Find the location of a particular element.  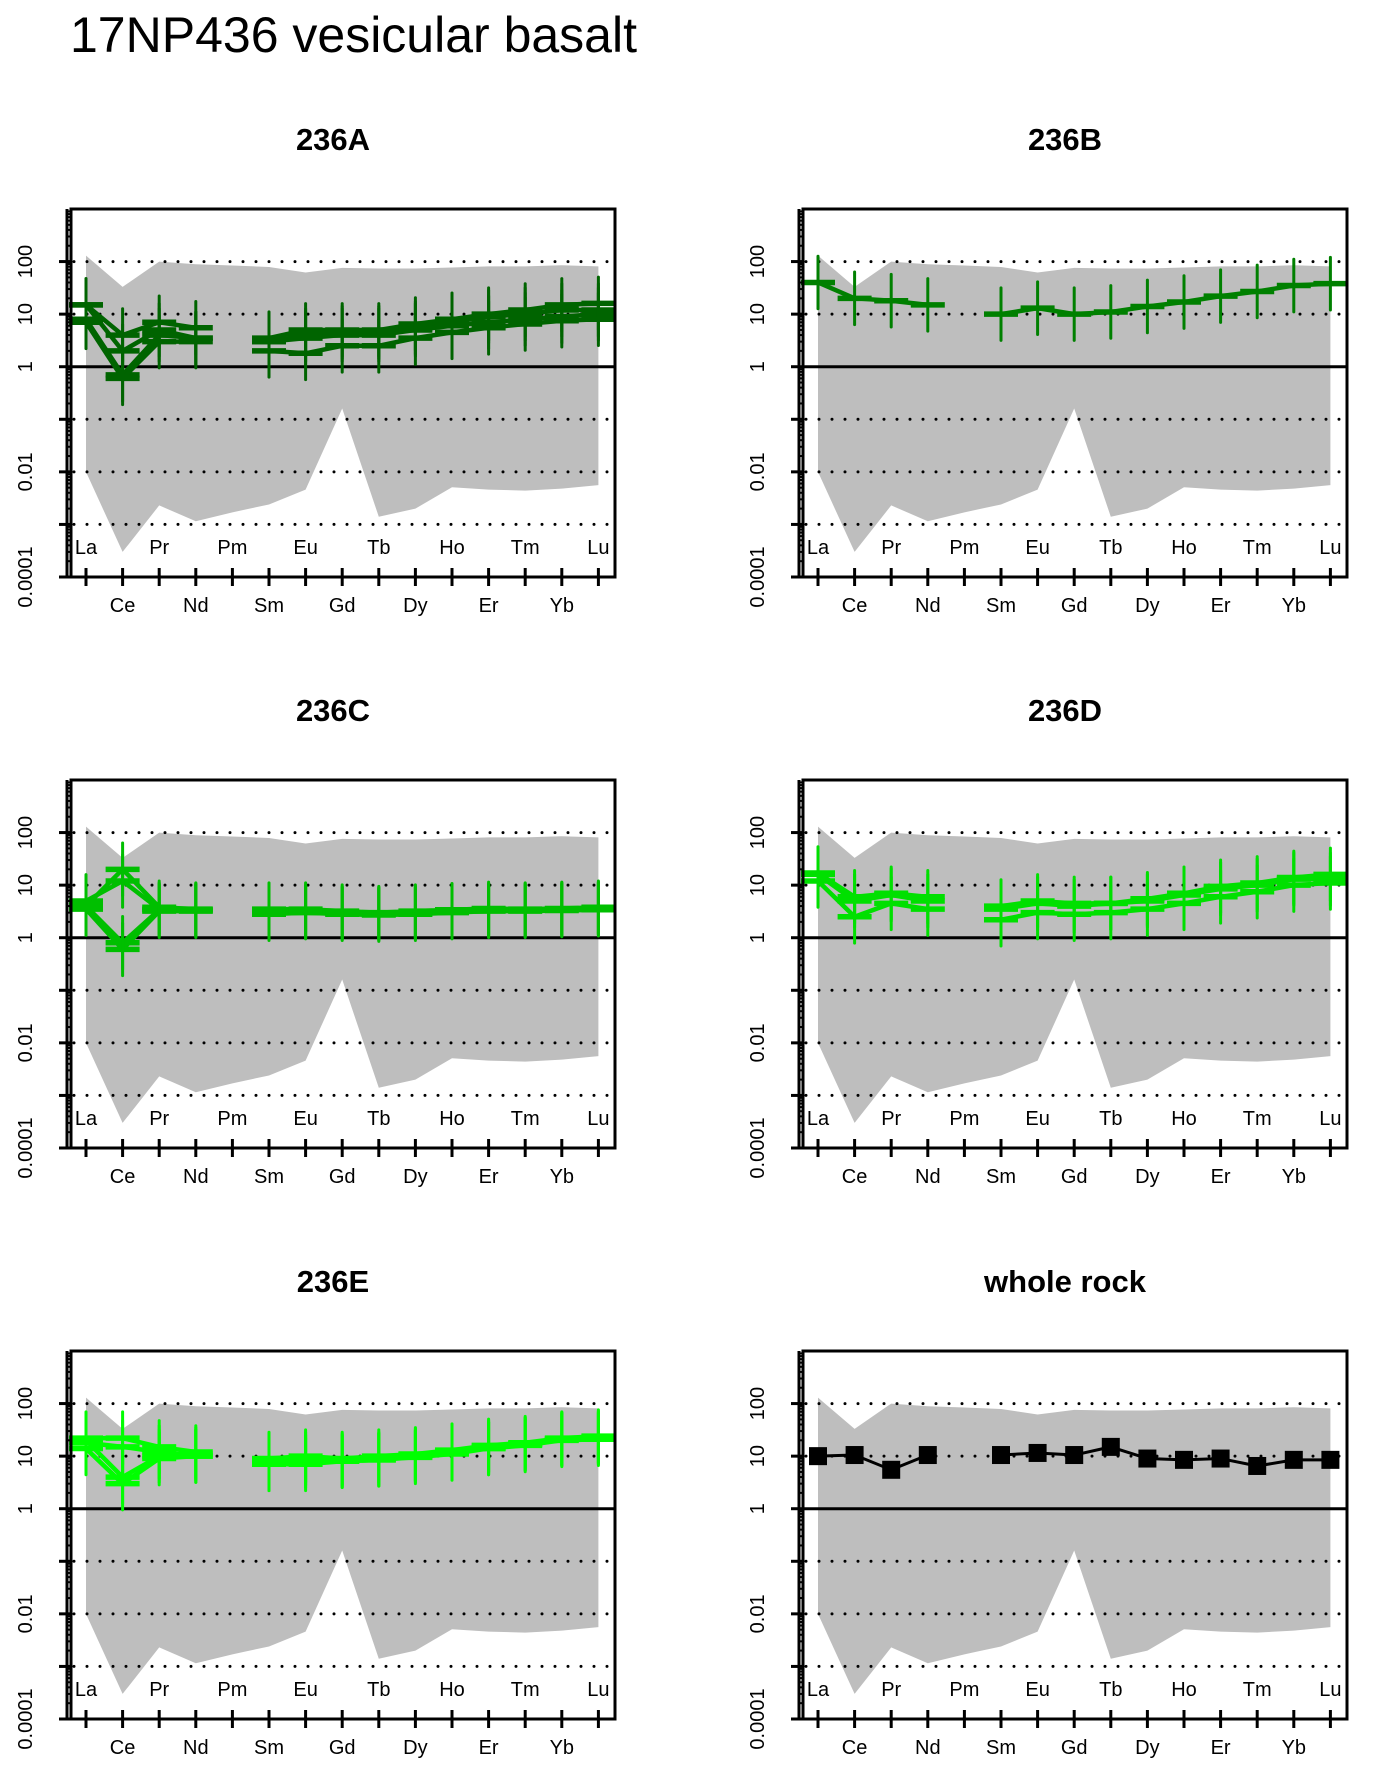

x-tick-label: Tb is located at coordinates (378, 548).